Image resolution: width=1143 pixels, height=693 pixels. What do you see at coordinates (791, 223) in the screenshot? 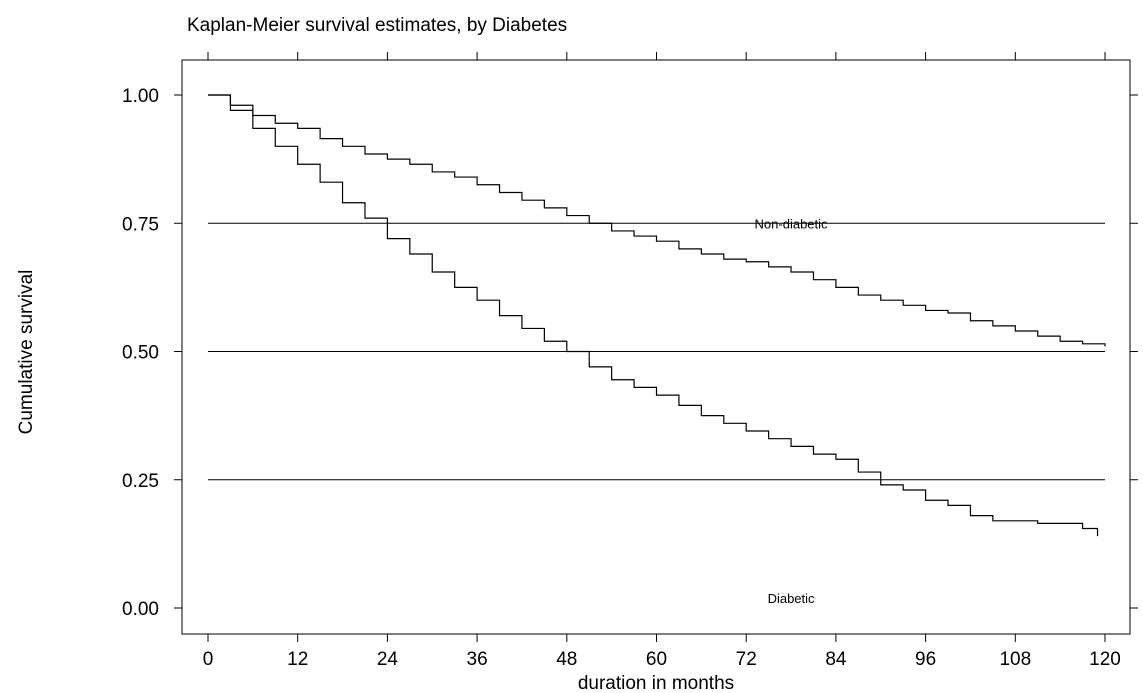
I see `annotation-non-diabetic: Non-diabetic` at bounding box center [791, 223].